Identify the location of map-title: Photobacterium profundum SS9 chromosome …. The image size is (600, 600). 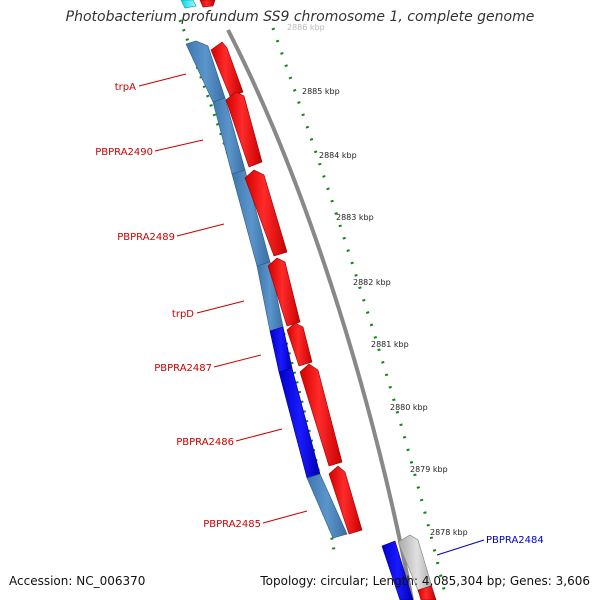
(300, 17).